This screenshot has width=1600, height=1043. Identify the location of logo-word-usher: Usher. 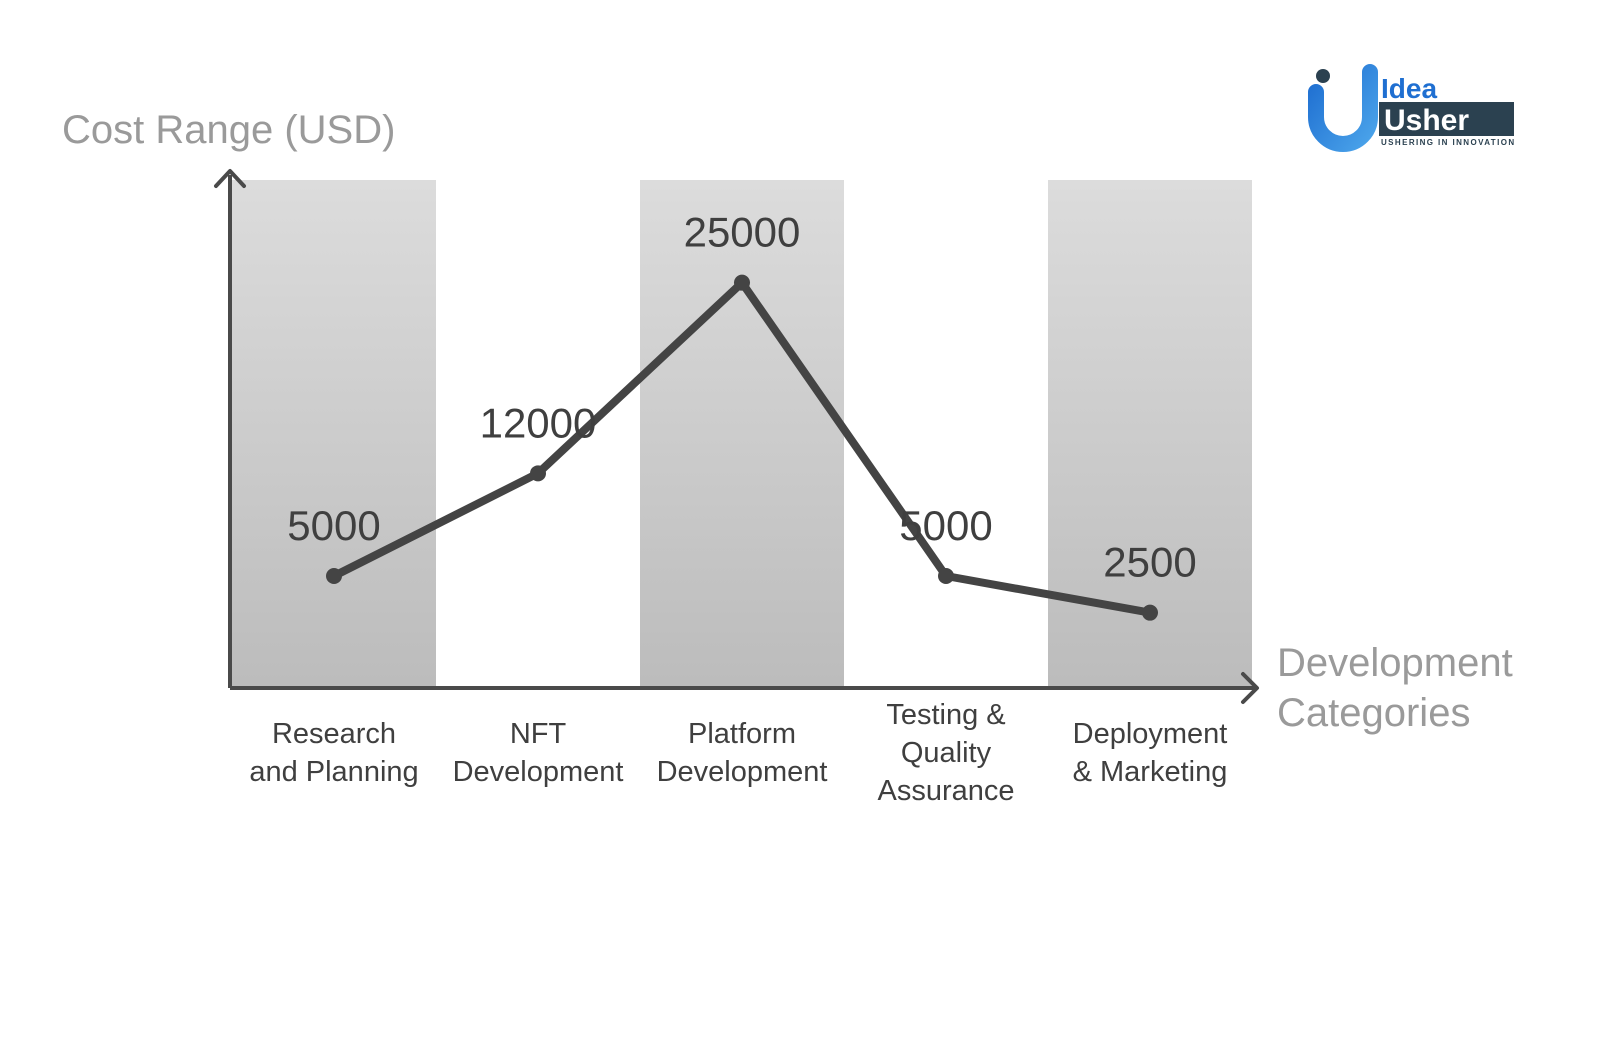
(1426, 120).